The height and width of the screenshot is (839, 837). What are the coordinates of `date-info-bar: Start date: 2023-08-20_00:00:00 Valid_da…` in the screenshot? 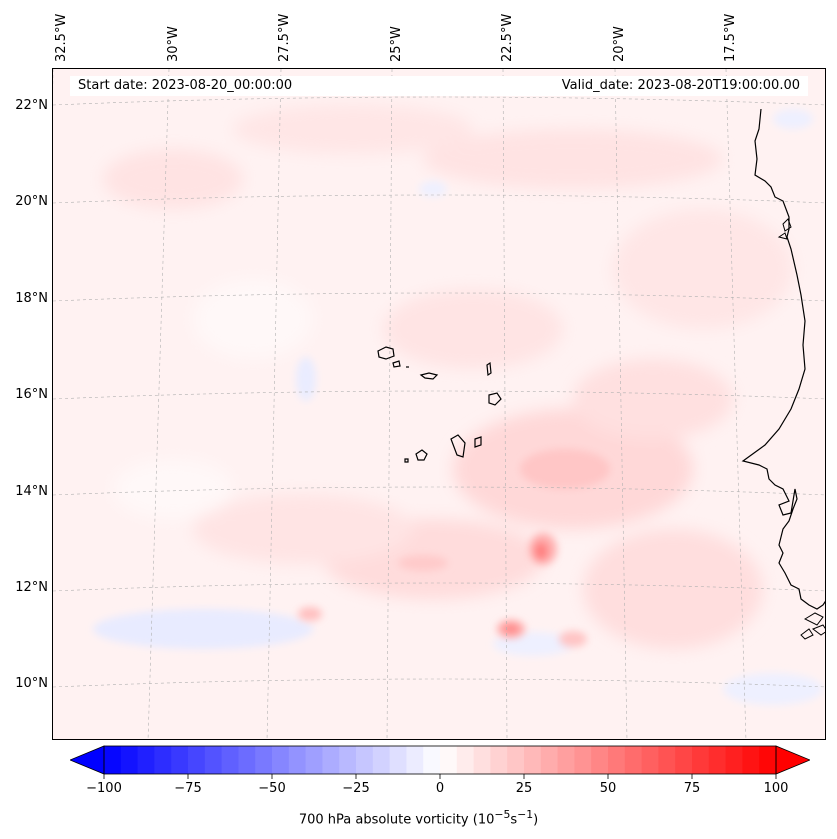 It's located at (439, 86).